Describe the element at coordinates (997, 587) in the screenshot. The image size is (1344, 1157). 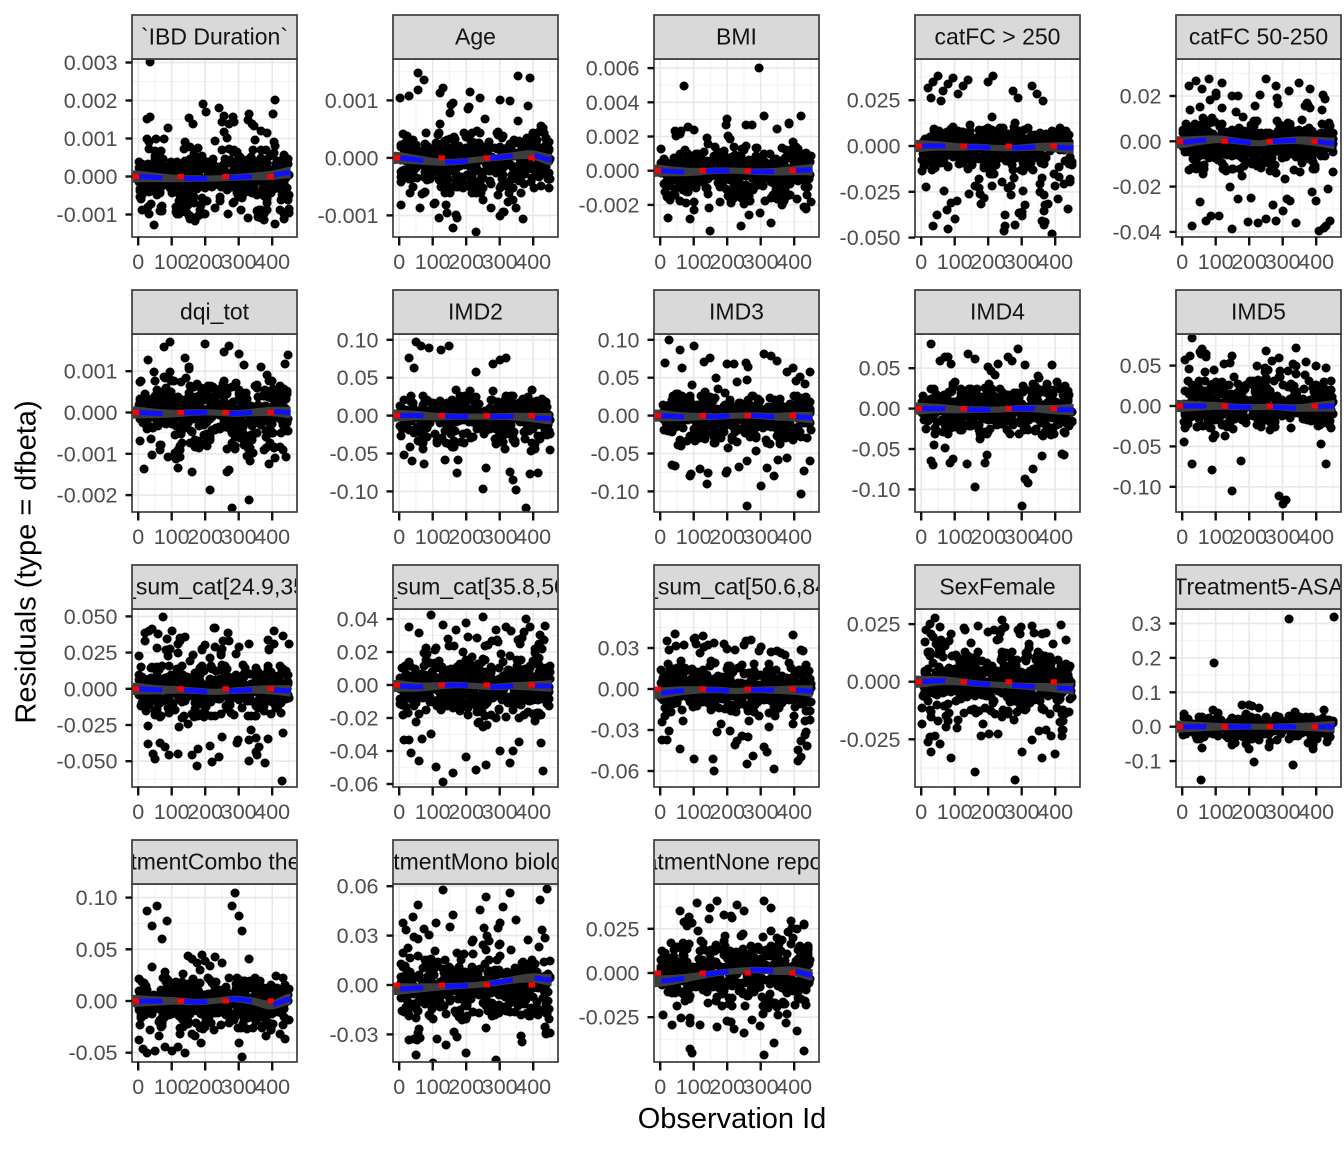
I see `svg-text: SexFemale` at that location.